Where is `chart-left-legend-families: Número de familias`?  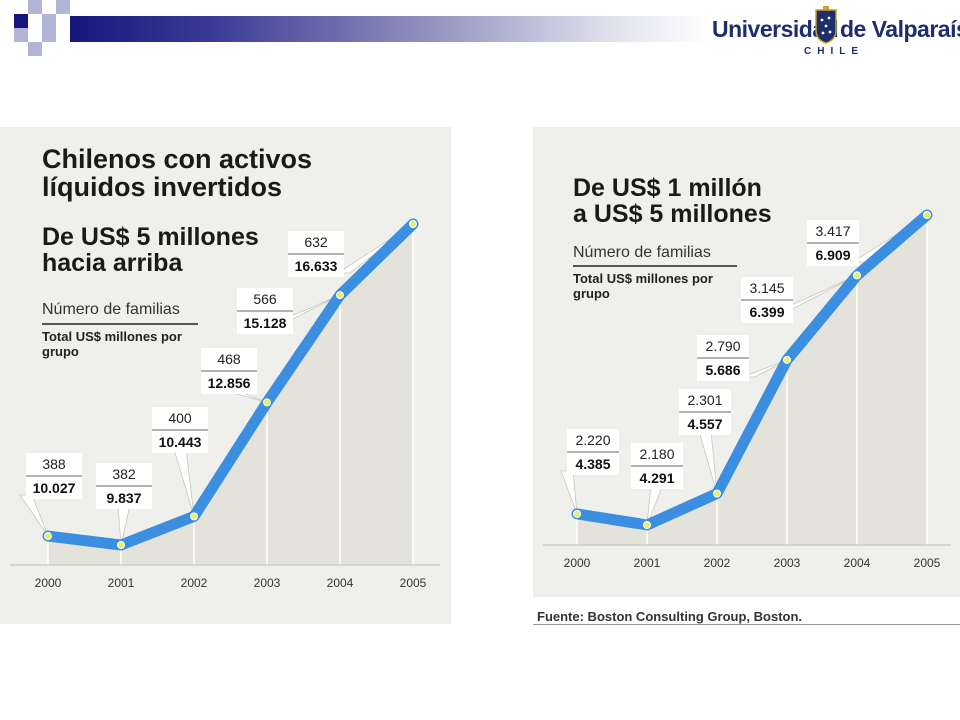 chart-left-legend-families: Número de familias is located at coordinates (111, 309).